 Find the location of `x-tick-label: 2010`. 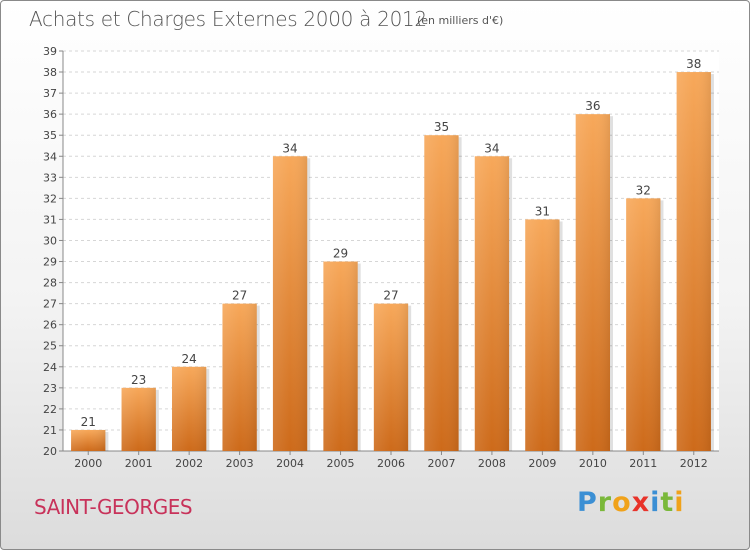

x-tick-label: 2010 is located at coordinates (593, 463).